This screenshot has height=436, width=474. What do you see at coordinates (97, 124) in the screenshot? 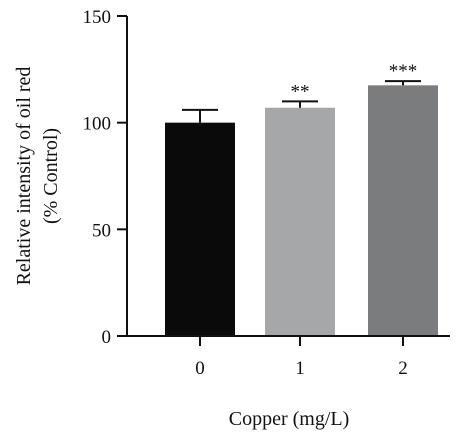
I see `y-tick-label: 100` at bounding box center [97, 124].